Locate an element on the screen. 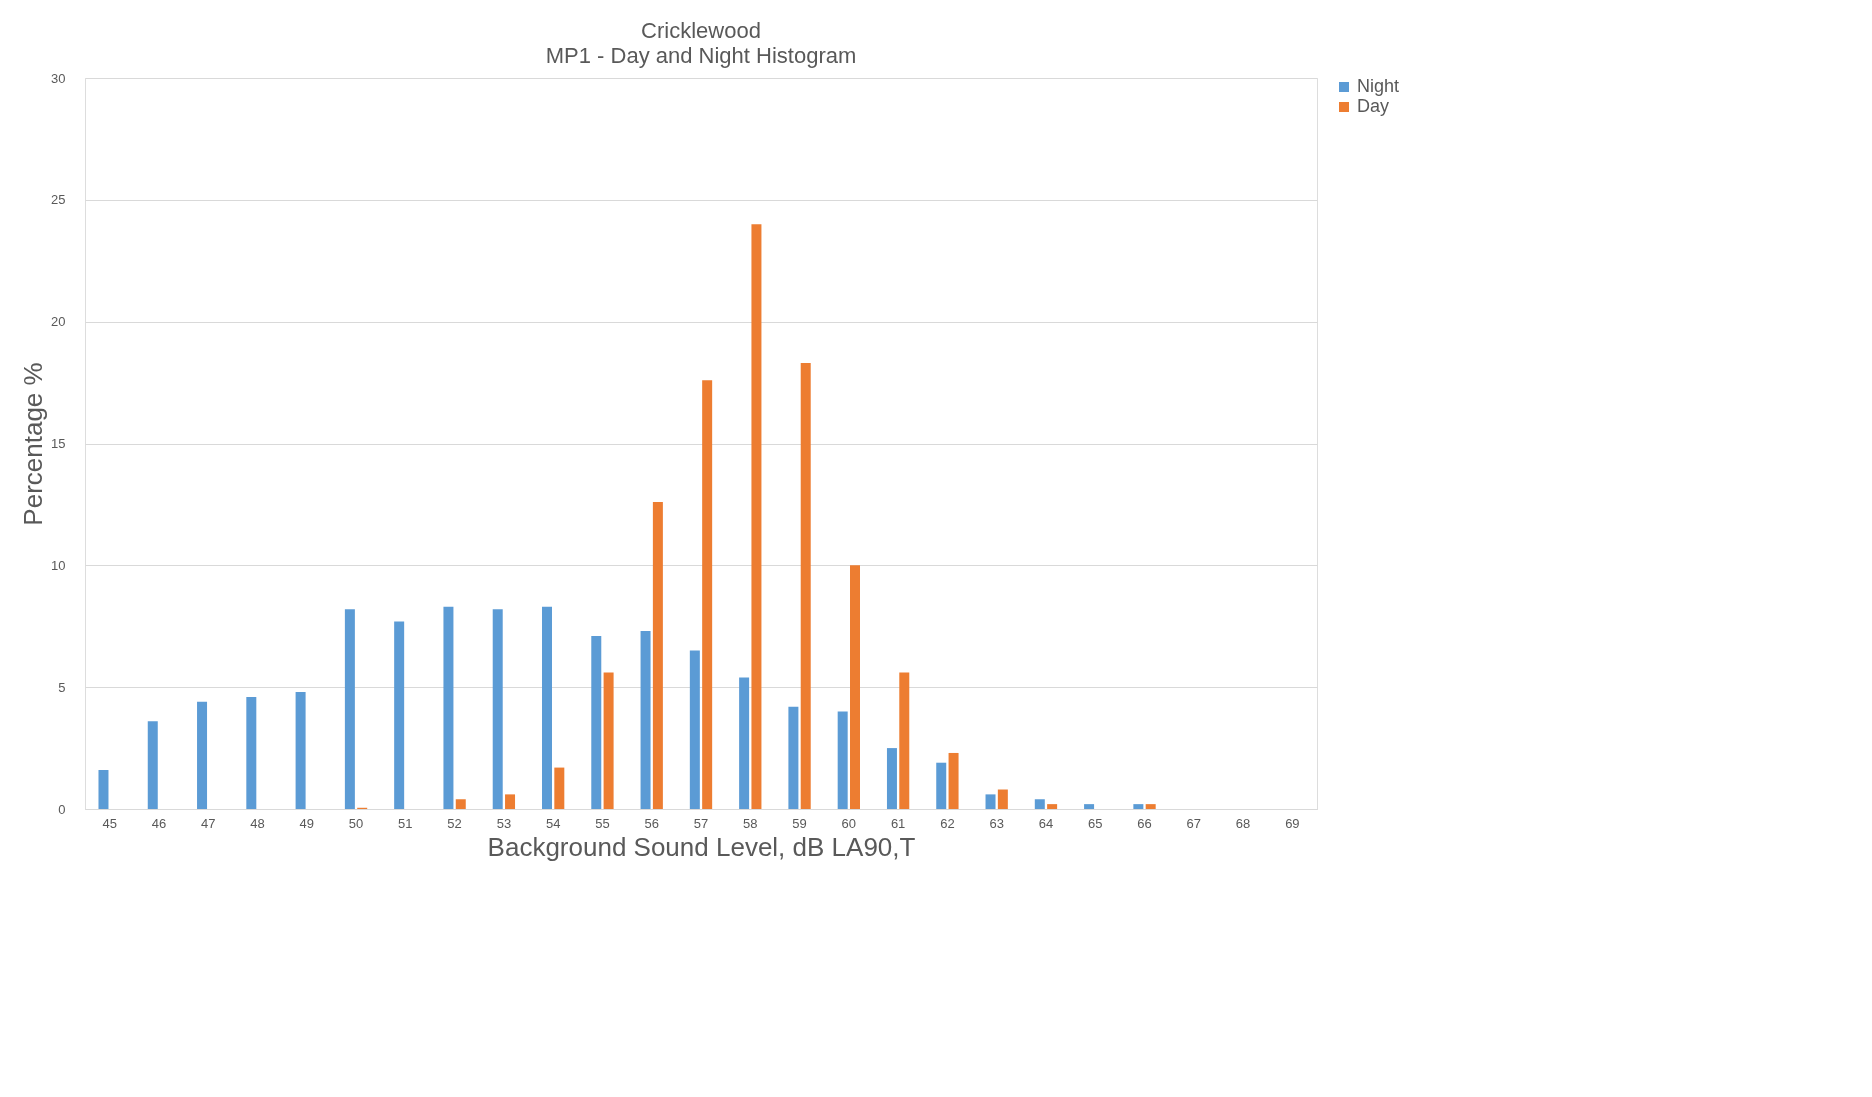 Image resolution: width=1872 pixels, height=1097 pixels. legend-label: Day is located at coordinates (1373, 106).